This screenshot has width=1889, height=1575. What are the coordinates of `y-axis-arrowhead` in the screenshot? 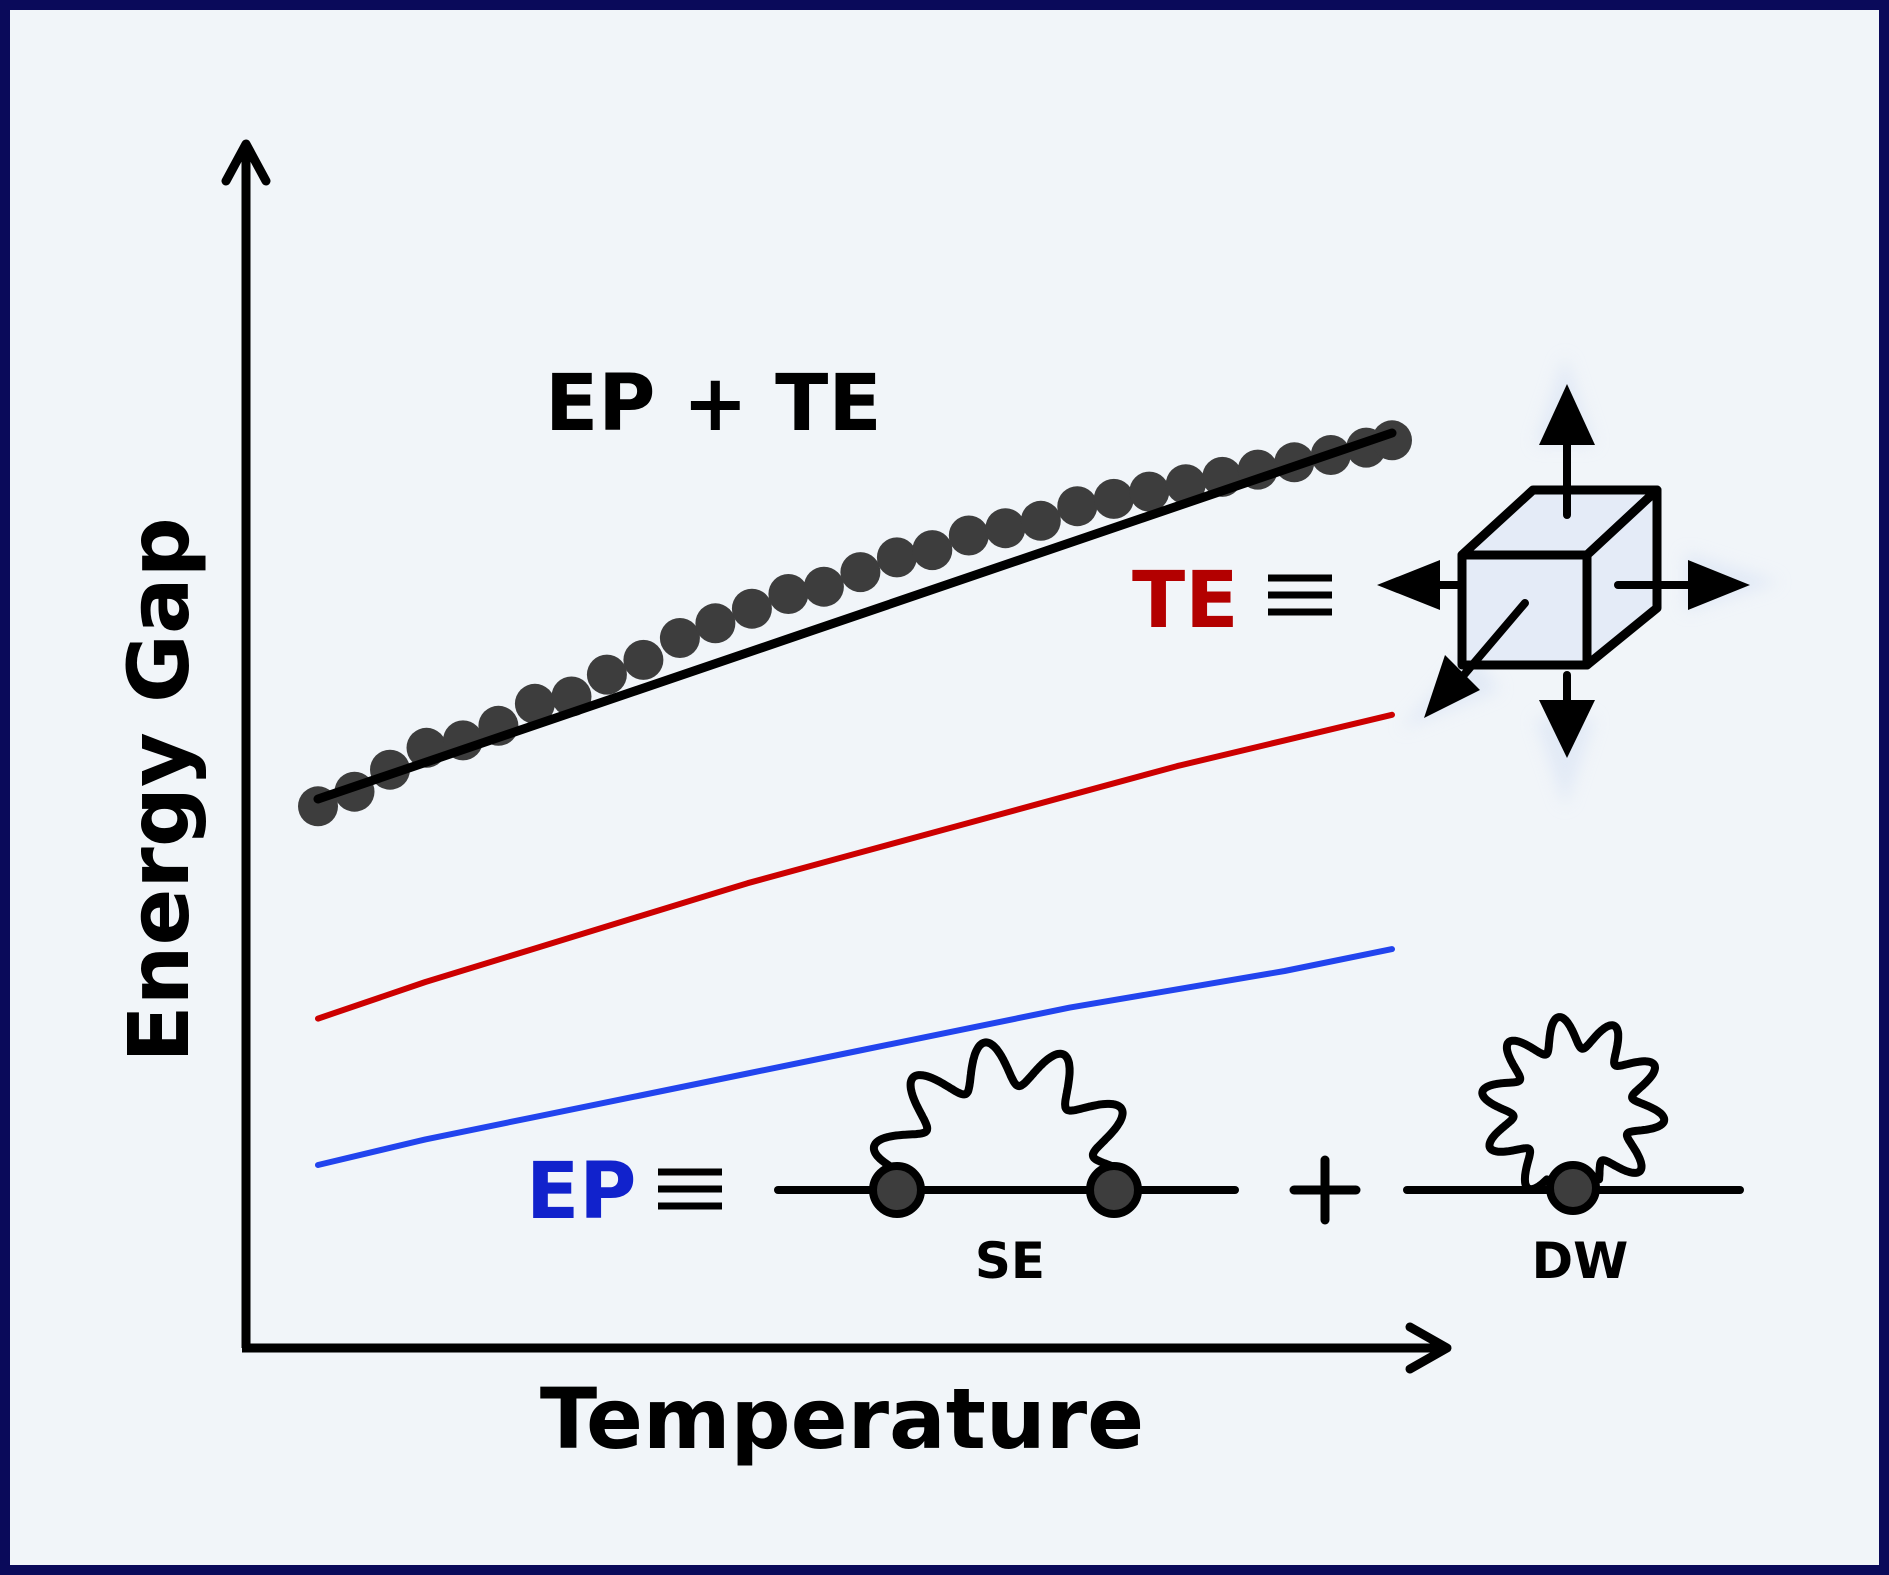 It's located at (246, 162).